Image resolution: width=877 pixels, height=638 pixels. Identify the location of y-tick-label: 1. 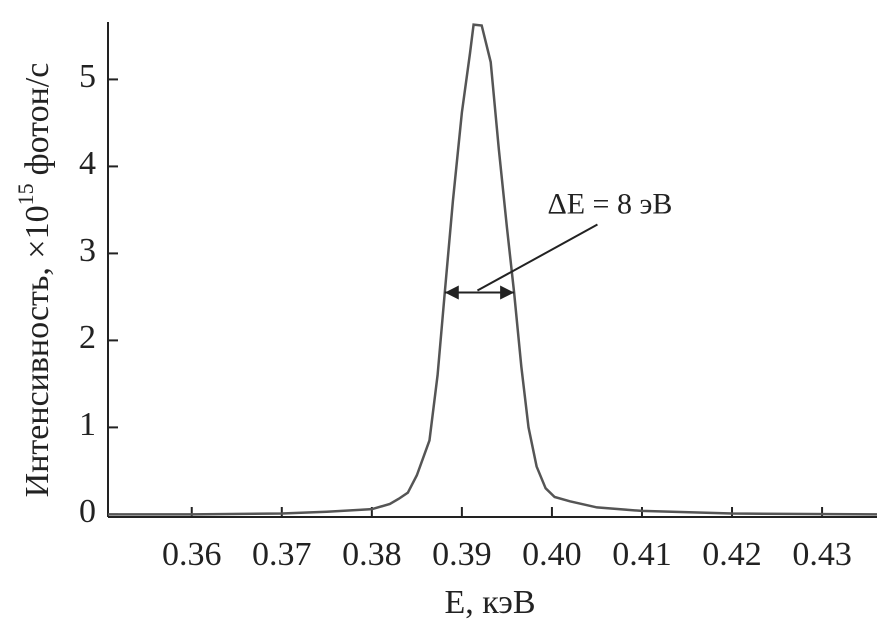
(87, 424).